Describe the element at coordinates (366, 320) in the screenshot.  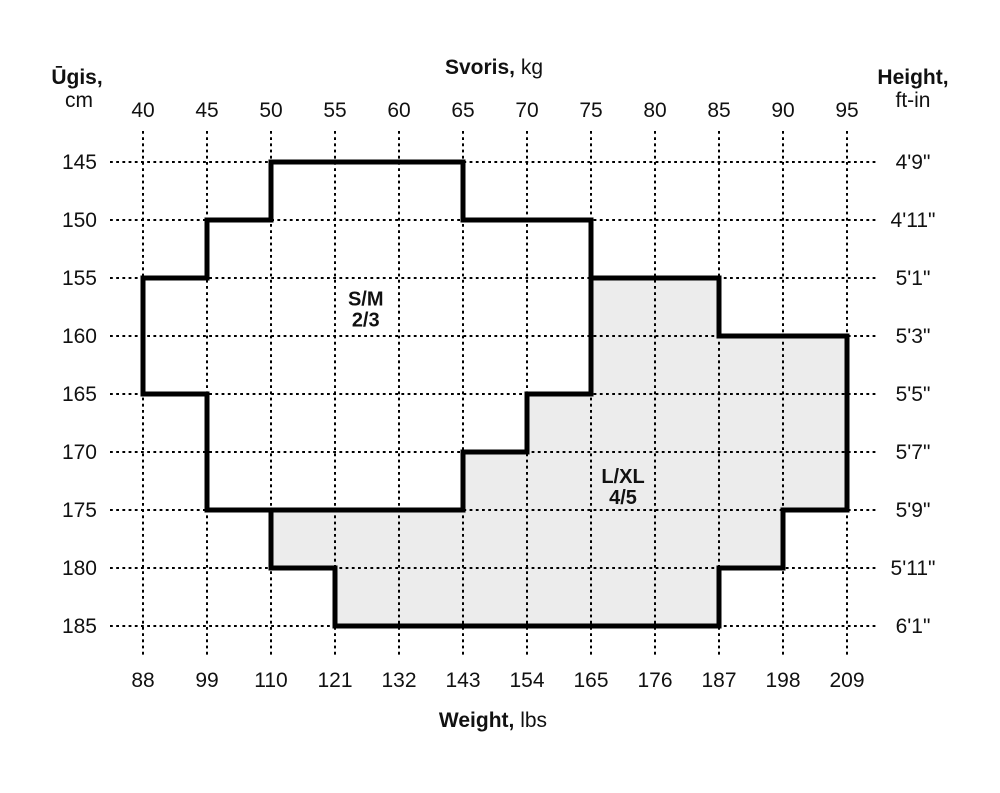
I see `region-sm-label-line2: 2/3` at that location.